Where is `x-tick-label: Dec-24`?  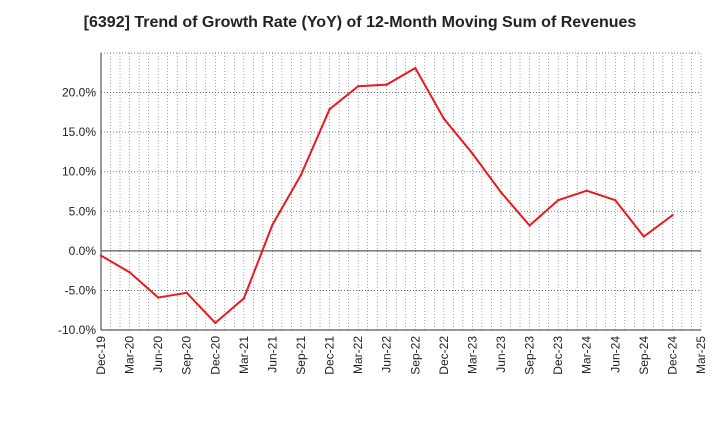 x-tick-label: Dec-24 is located at coordinates (672, 355).